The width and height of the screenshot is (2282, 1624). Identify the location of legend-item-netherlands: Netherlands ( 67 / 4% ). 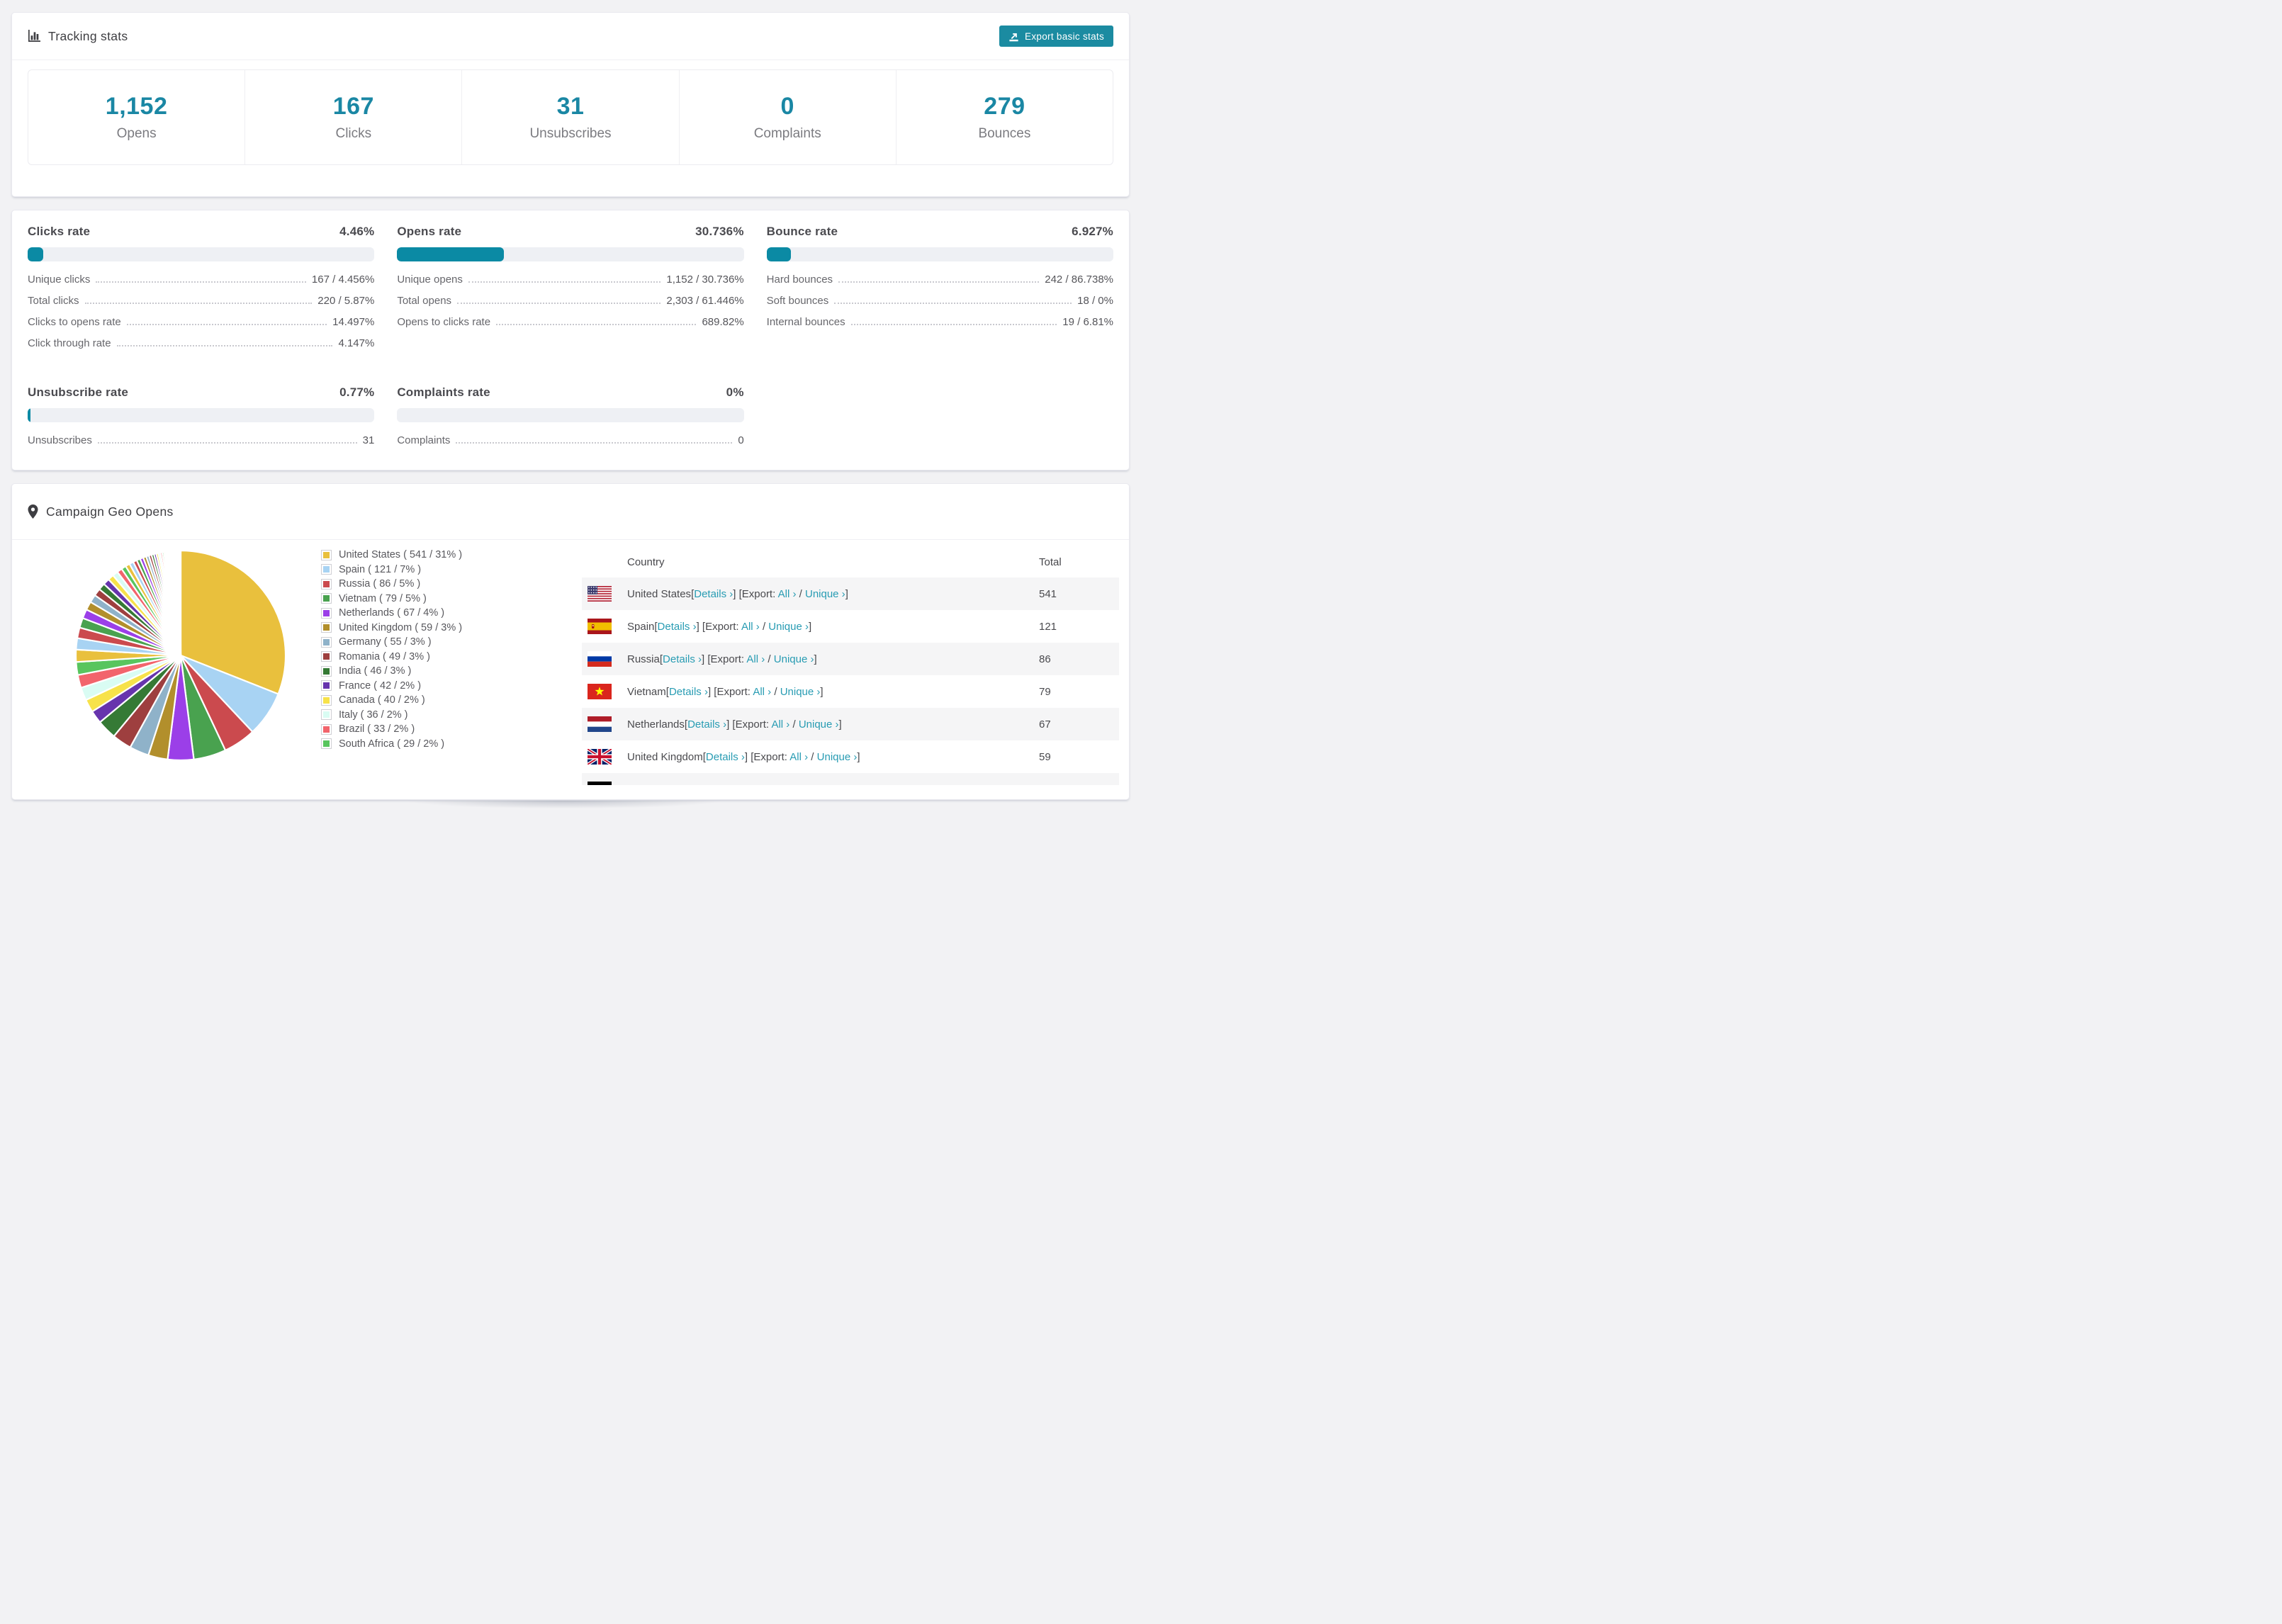
(392, 613).